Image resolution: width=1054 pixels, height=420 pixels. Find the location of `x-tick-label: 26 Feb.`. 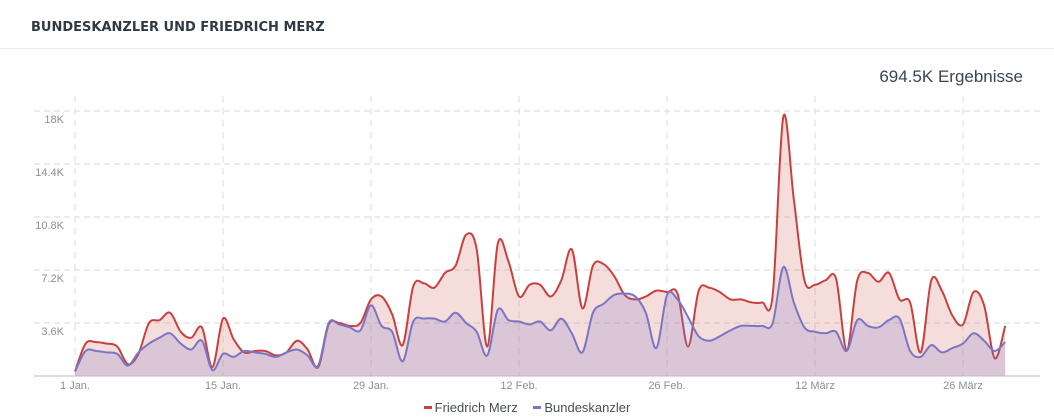

x-tick-label: 26 Feb. is located at coordinates (666, 386).